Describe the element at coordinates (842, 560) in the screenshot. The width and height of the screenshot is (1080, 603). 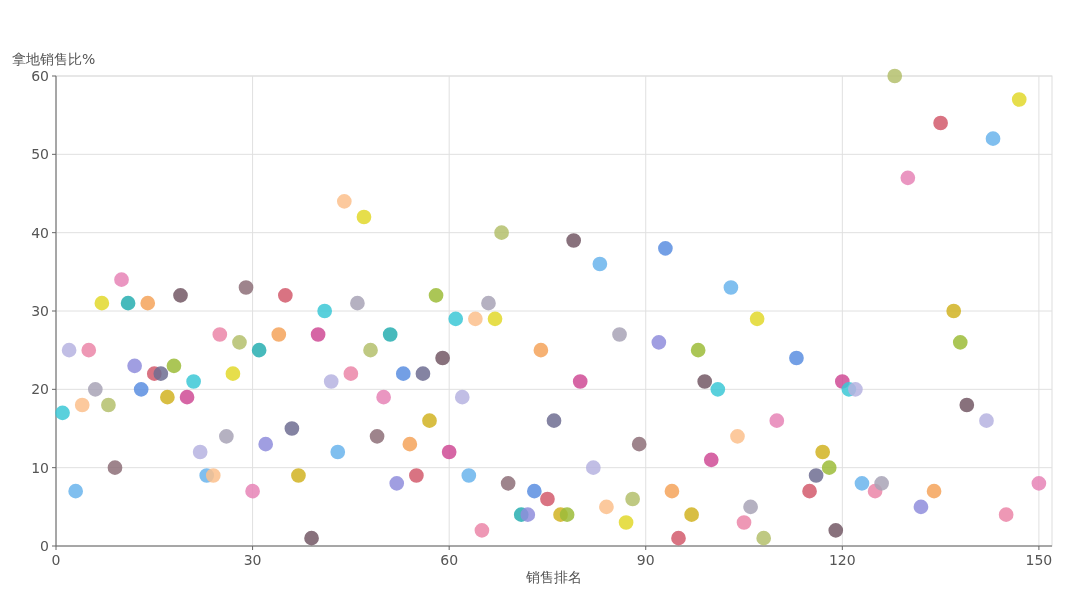
I see `x-tick-label: 120` at that location.